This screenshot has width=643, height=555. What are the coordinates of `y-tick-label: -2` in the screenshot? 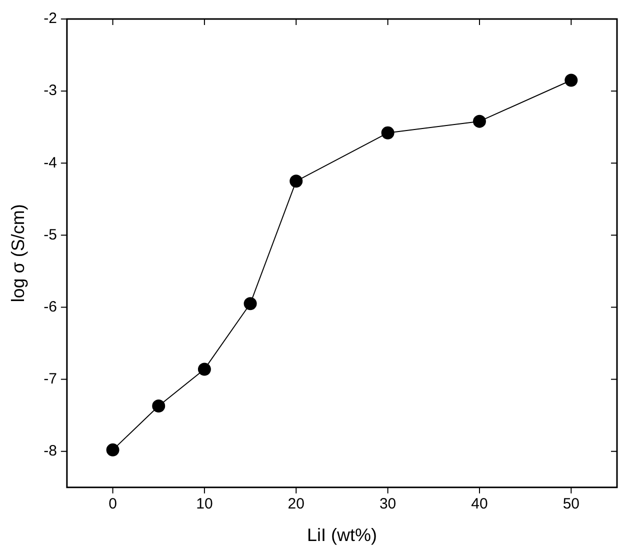 It's located at (50, 19).